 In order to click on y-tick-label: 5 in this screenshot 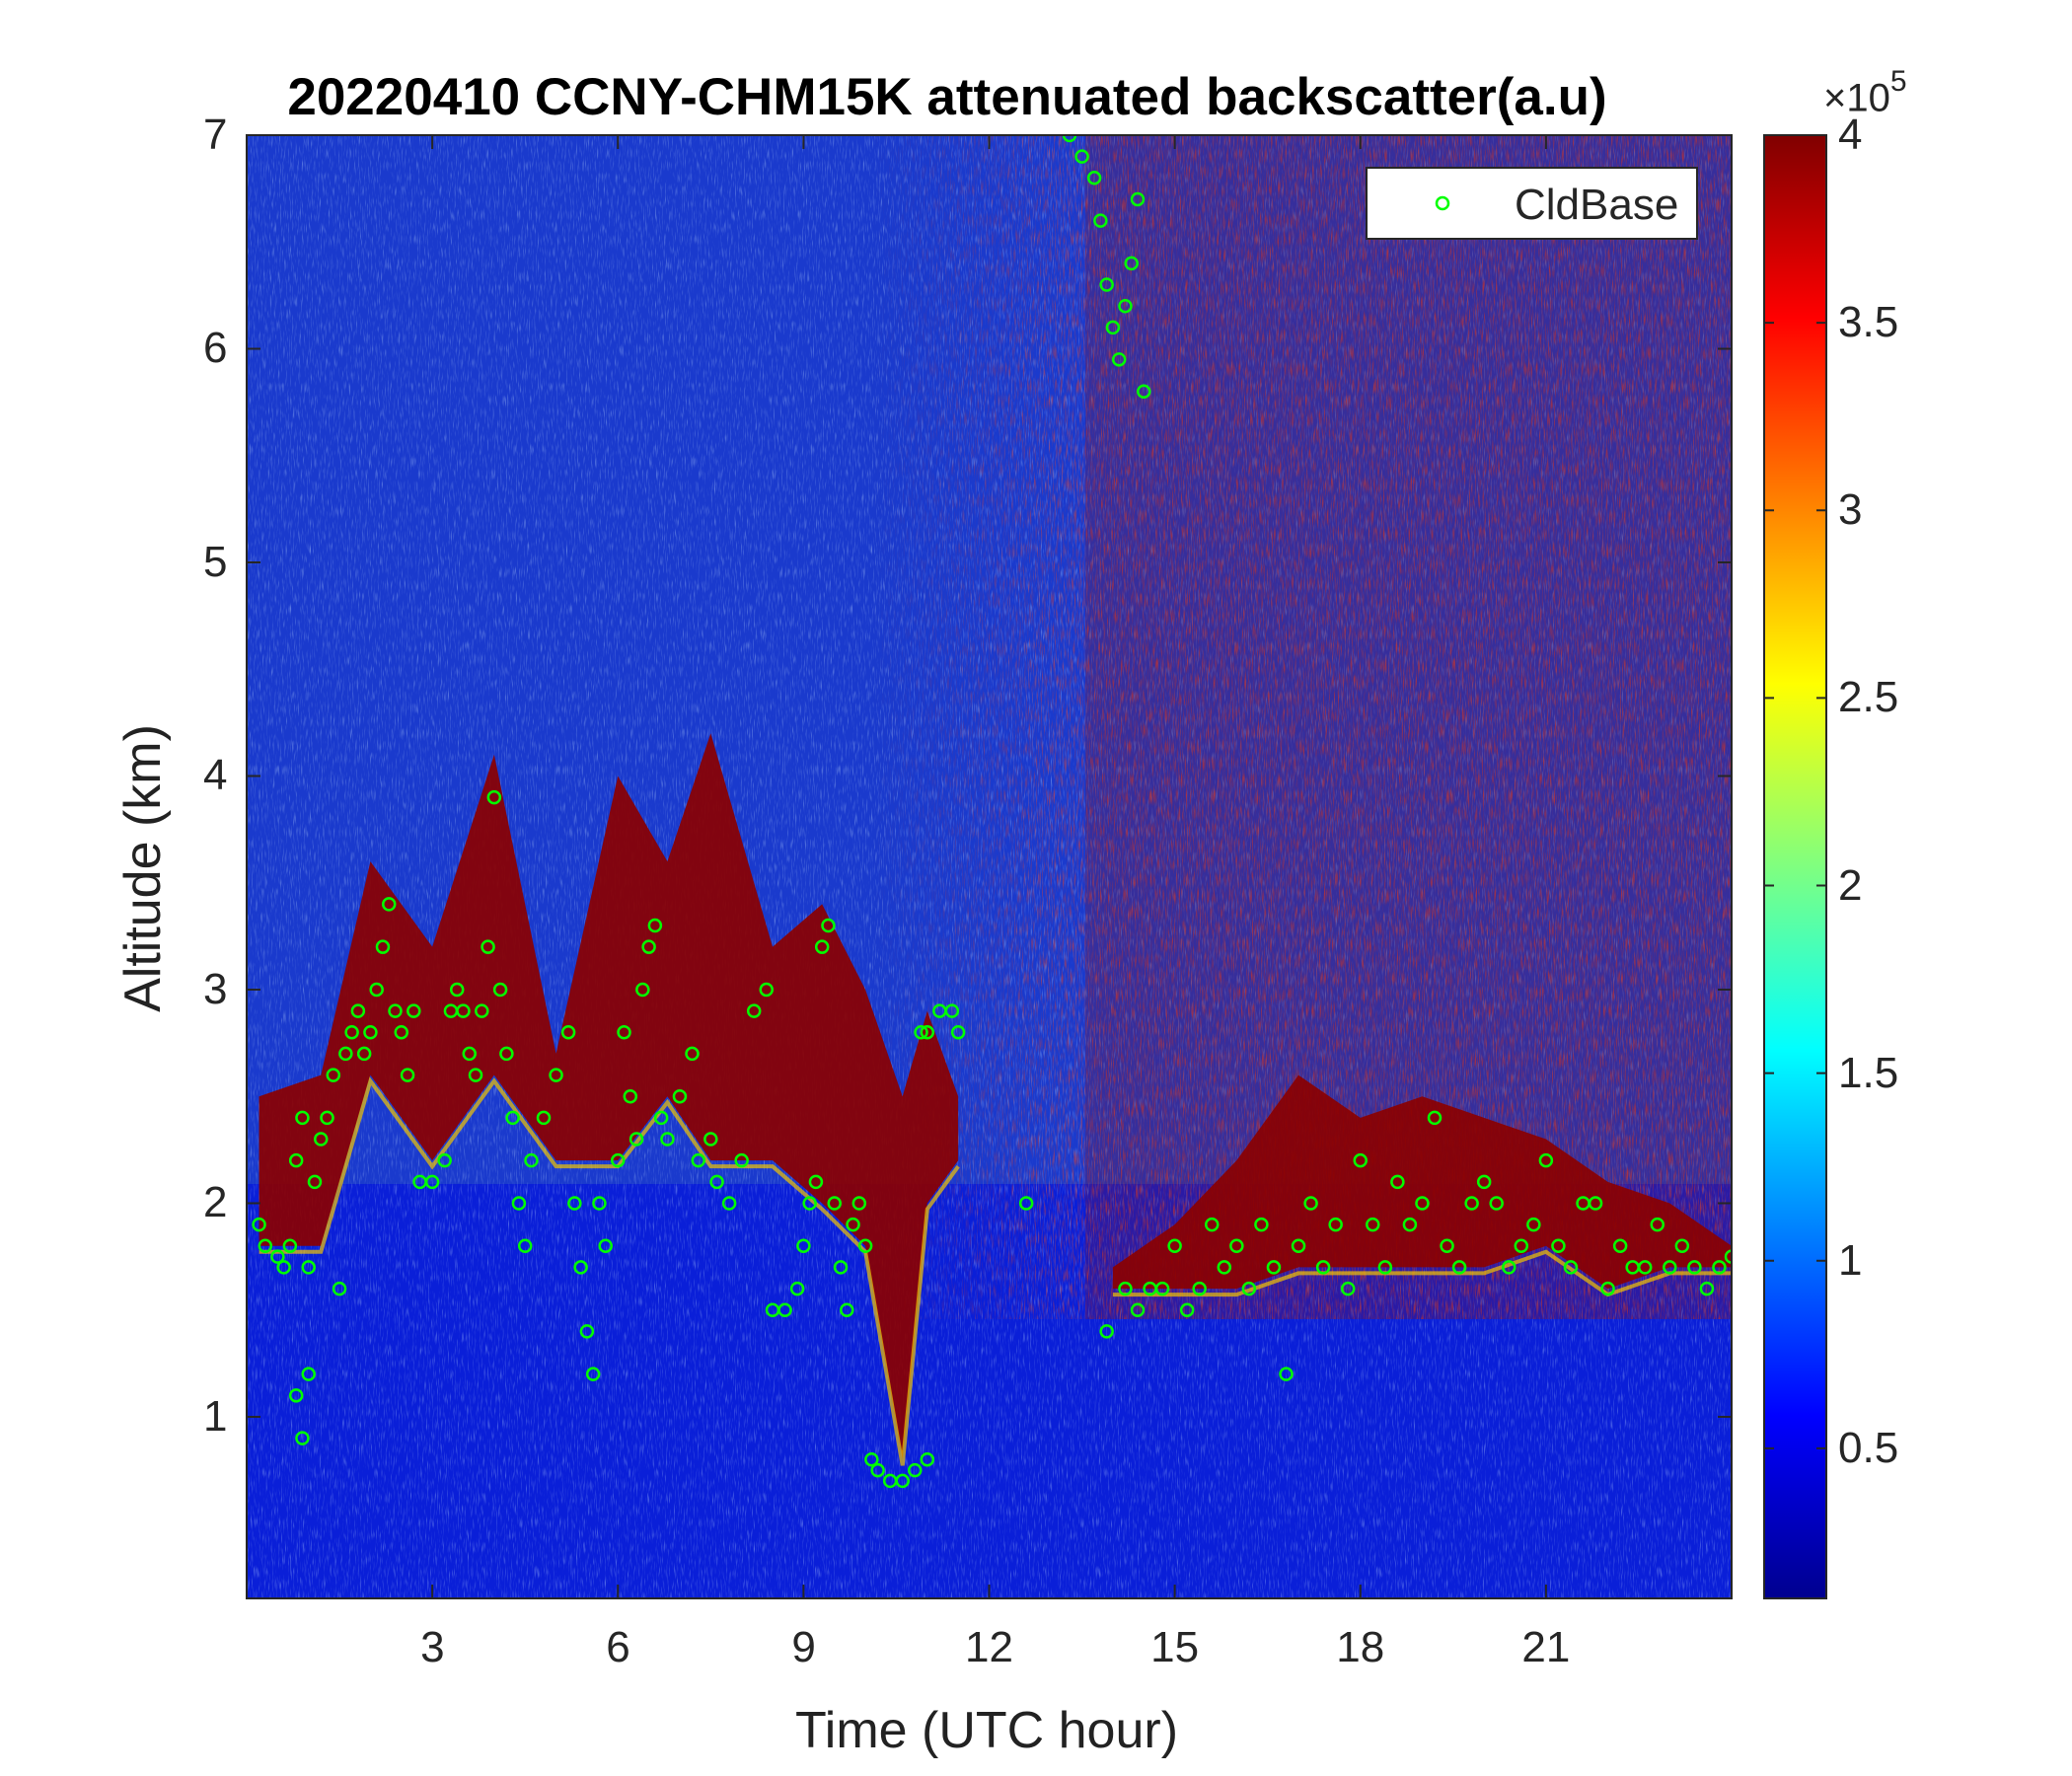, I will do `click(216, 562)`.